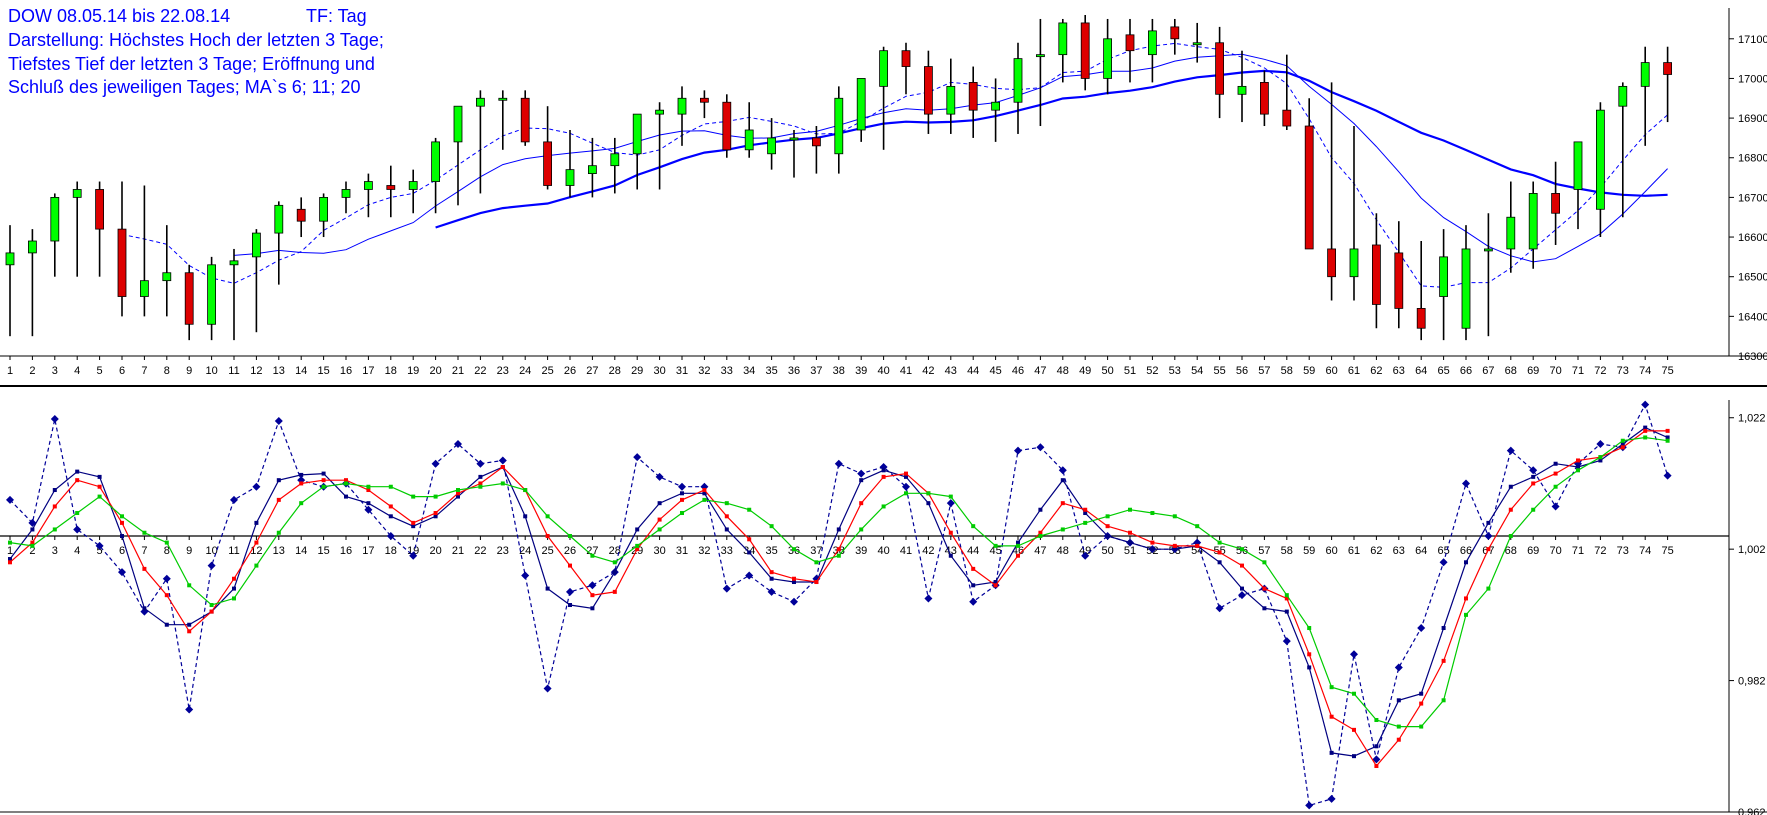  What do you see at coordinates (794, 371) in the screenshot?
I see `price-x-tick-label: 36` at bounding box center [794, 371].